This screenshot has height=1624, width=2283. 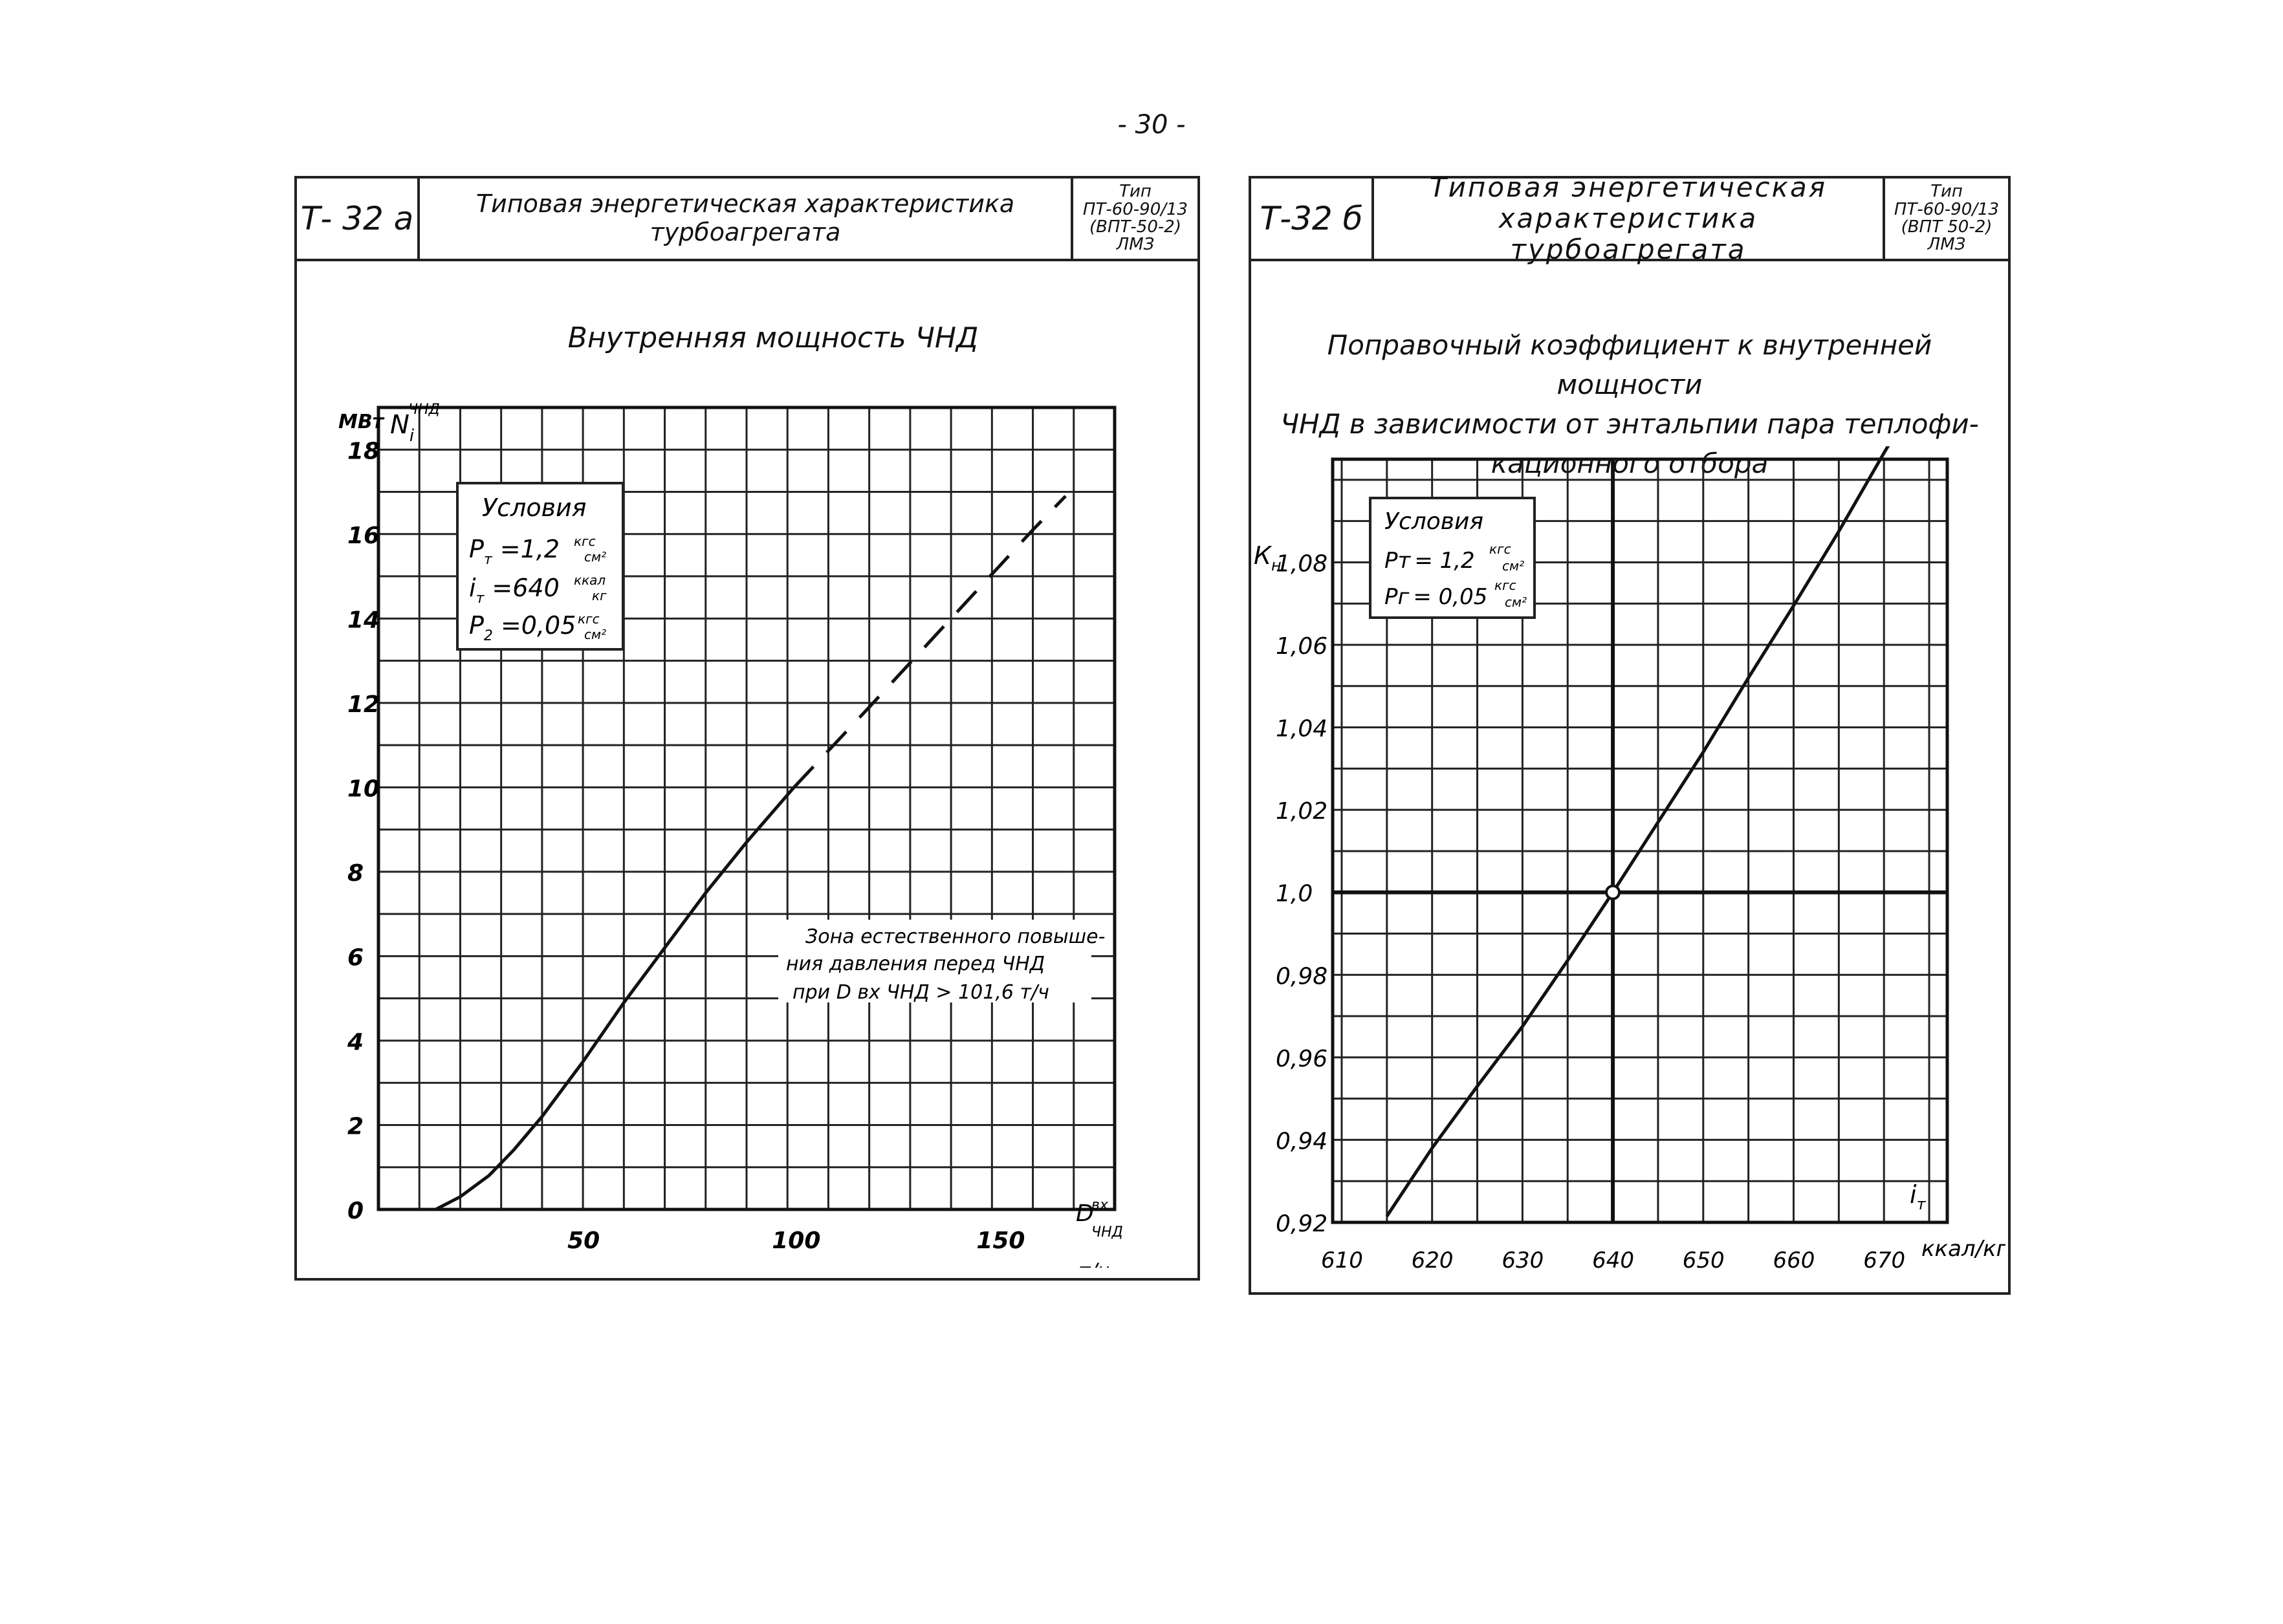 I want to click on zone-note-line: ния давления перед ЧНД, so click(x=915, y=964).